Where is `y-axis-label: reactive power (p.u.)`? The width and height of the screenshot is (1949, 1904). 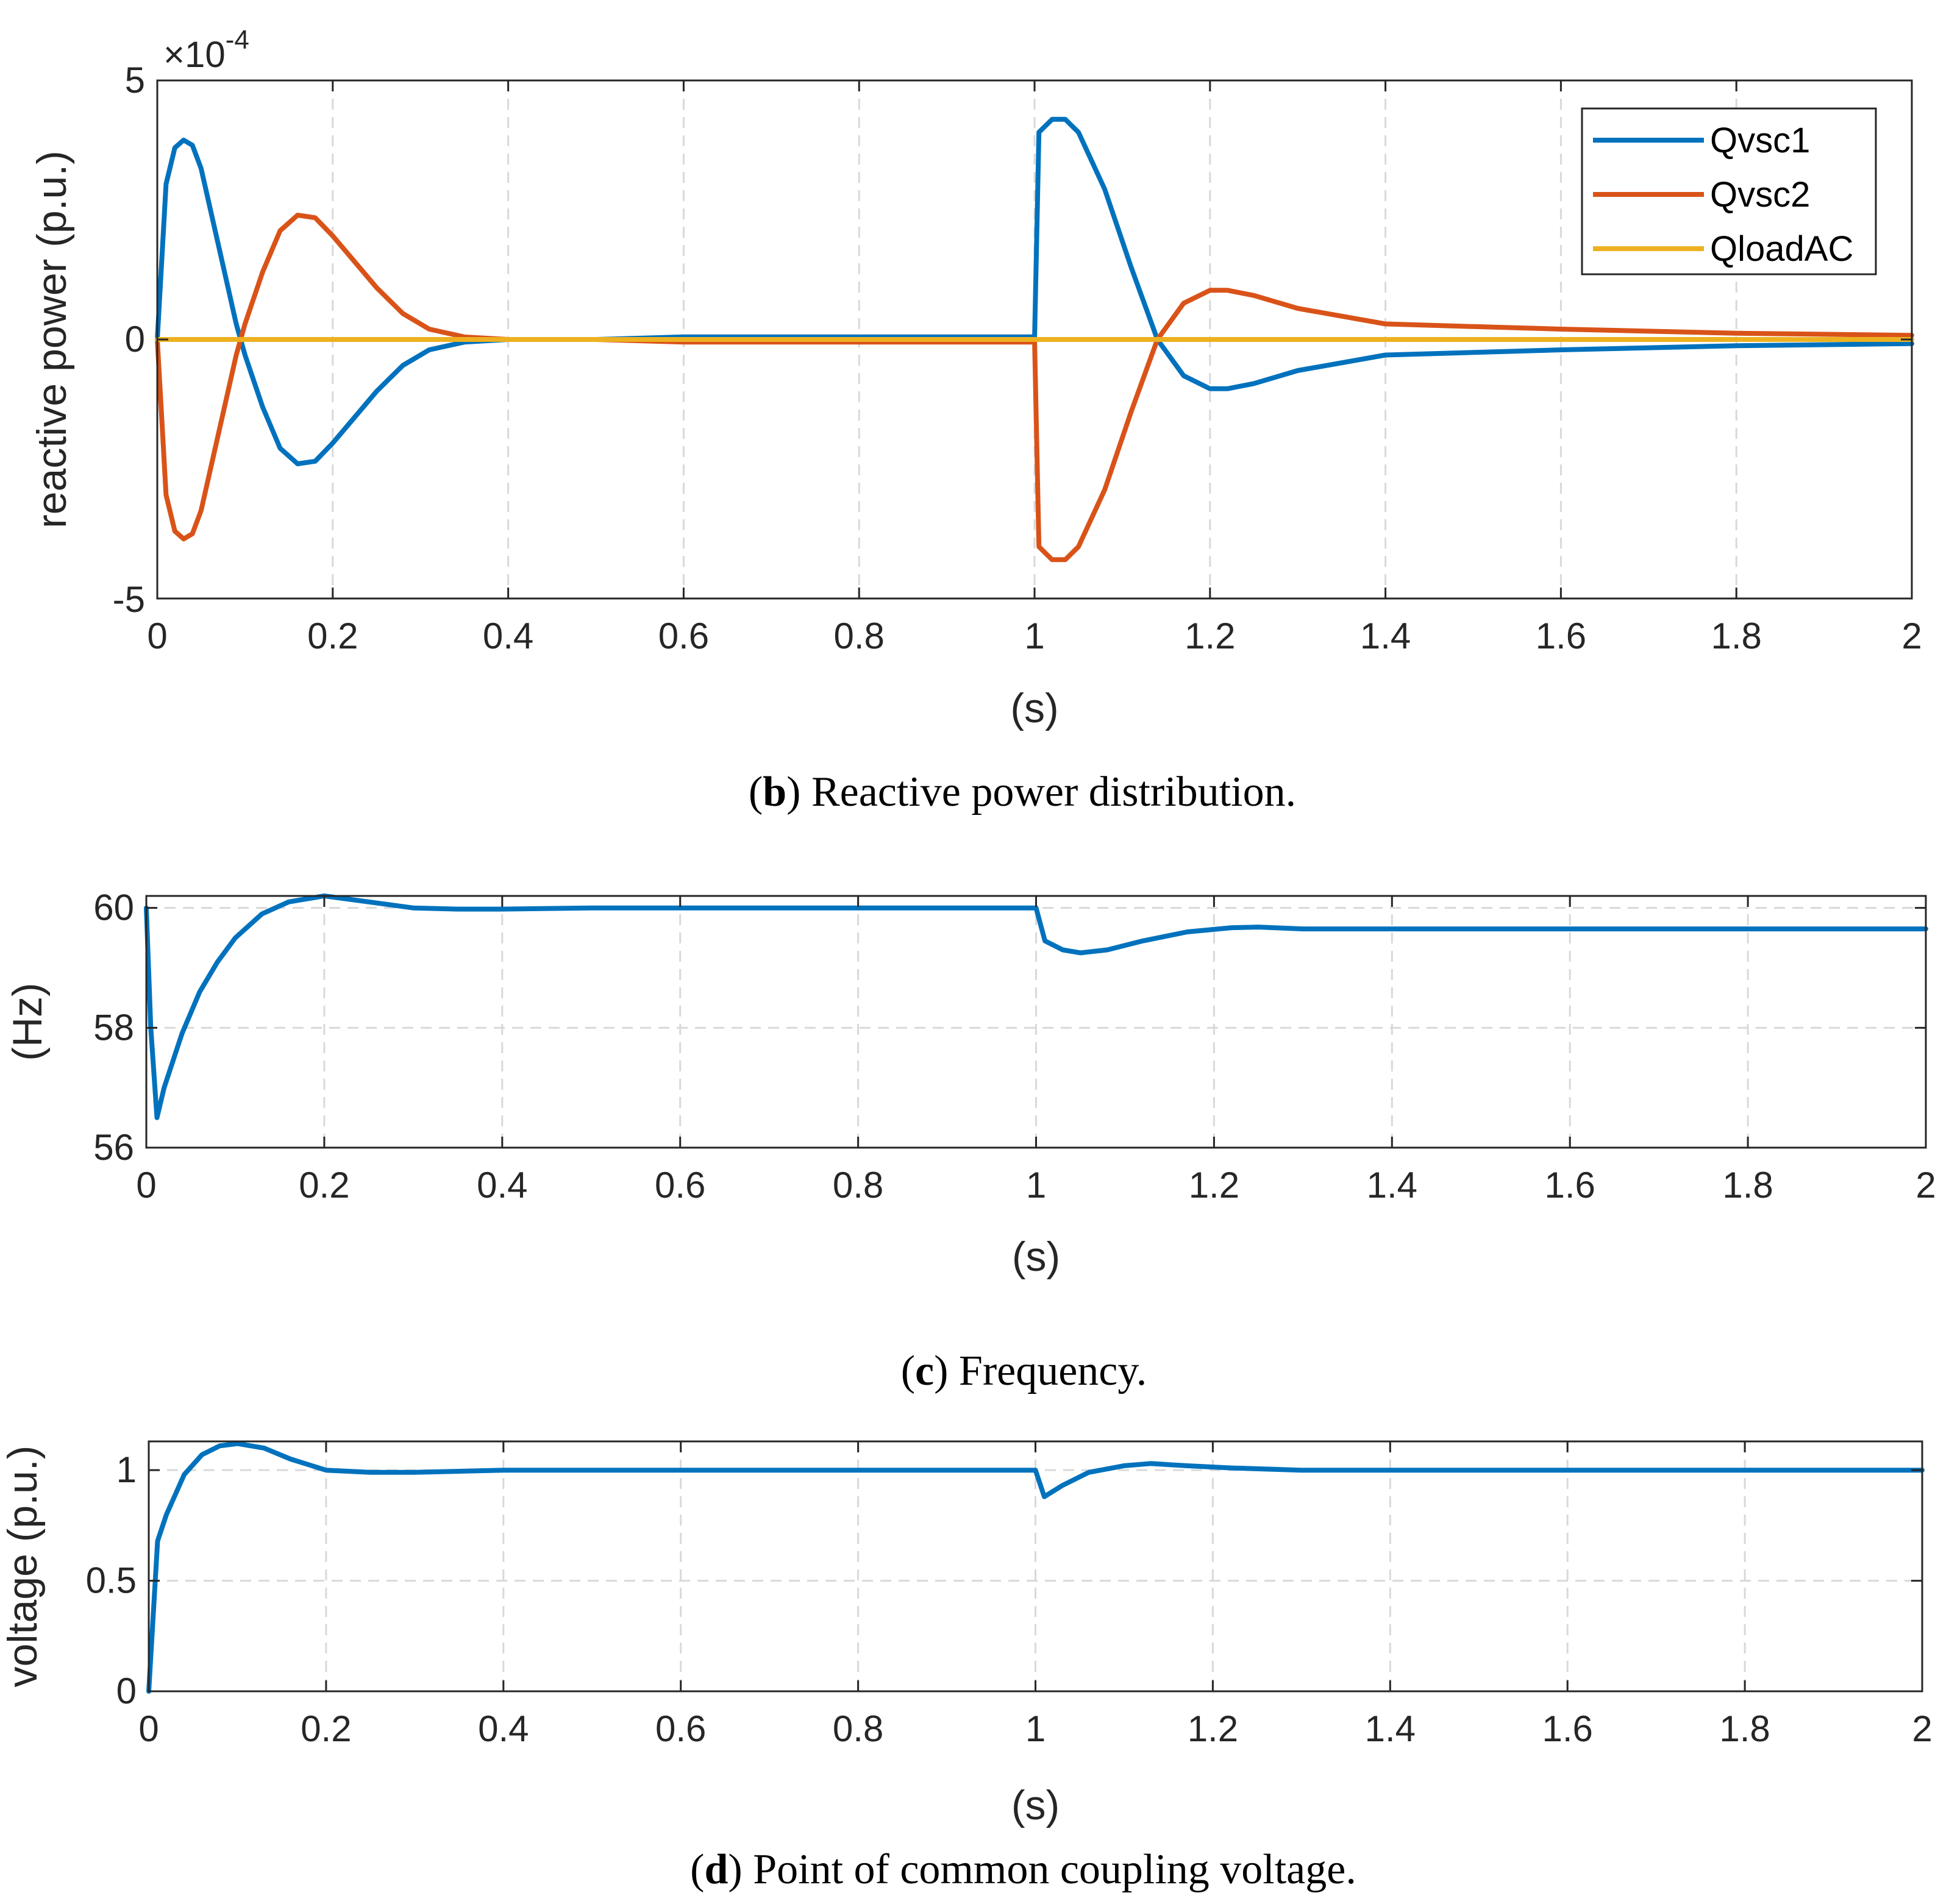 y-axis-label: reactive power (p.u.) is located at coordinates (52, 339).